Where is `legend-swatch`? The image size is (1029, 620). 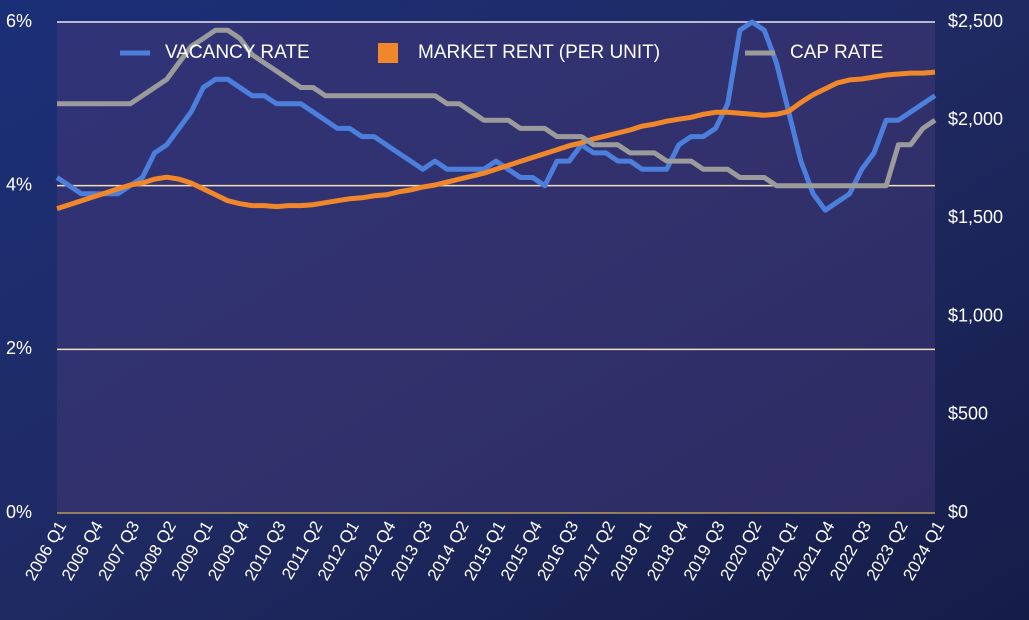
legend-swatch is located at coordinates (388, 53).